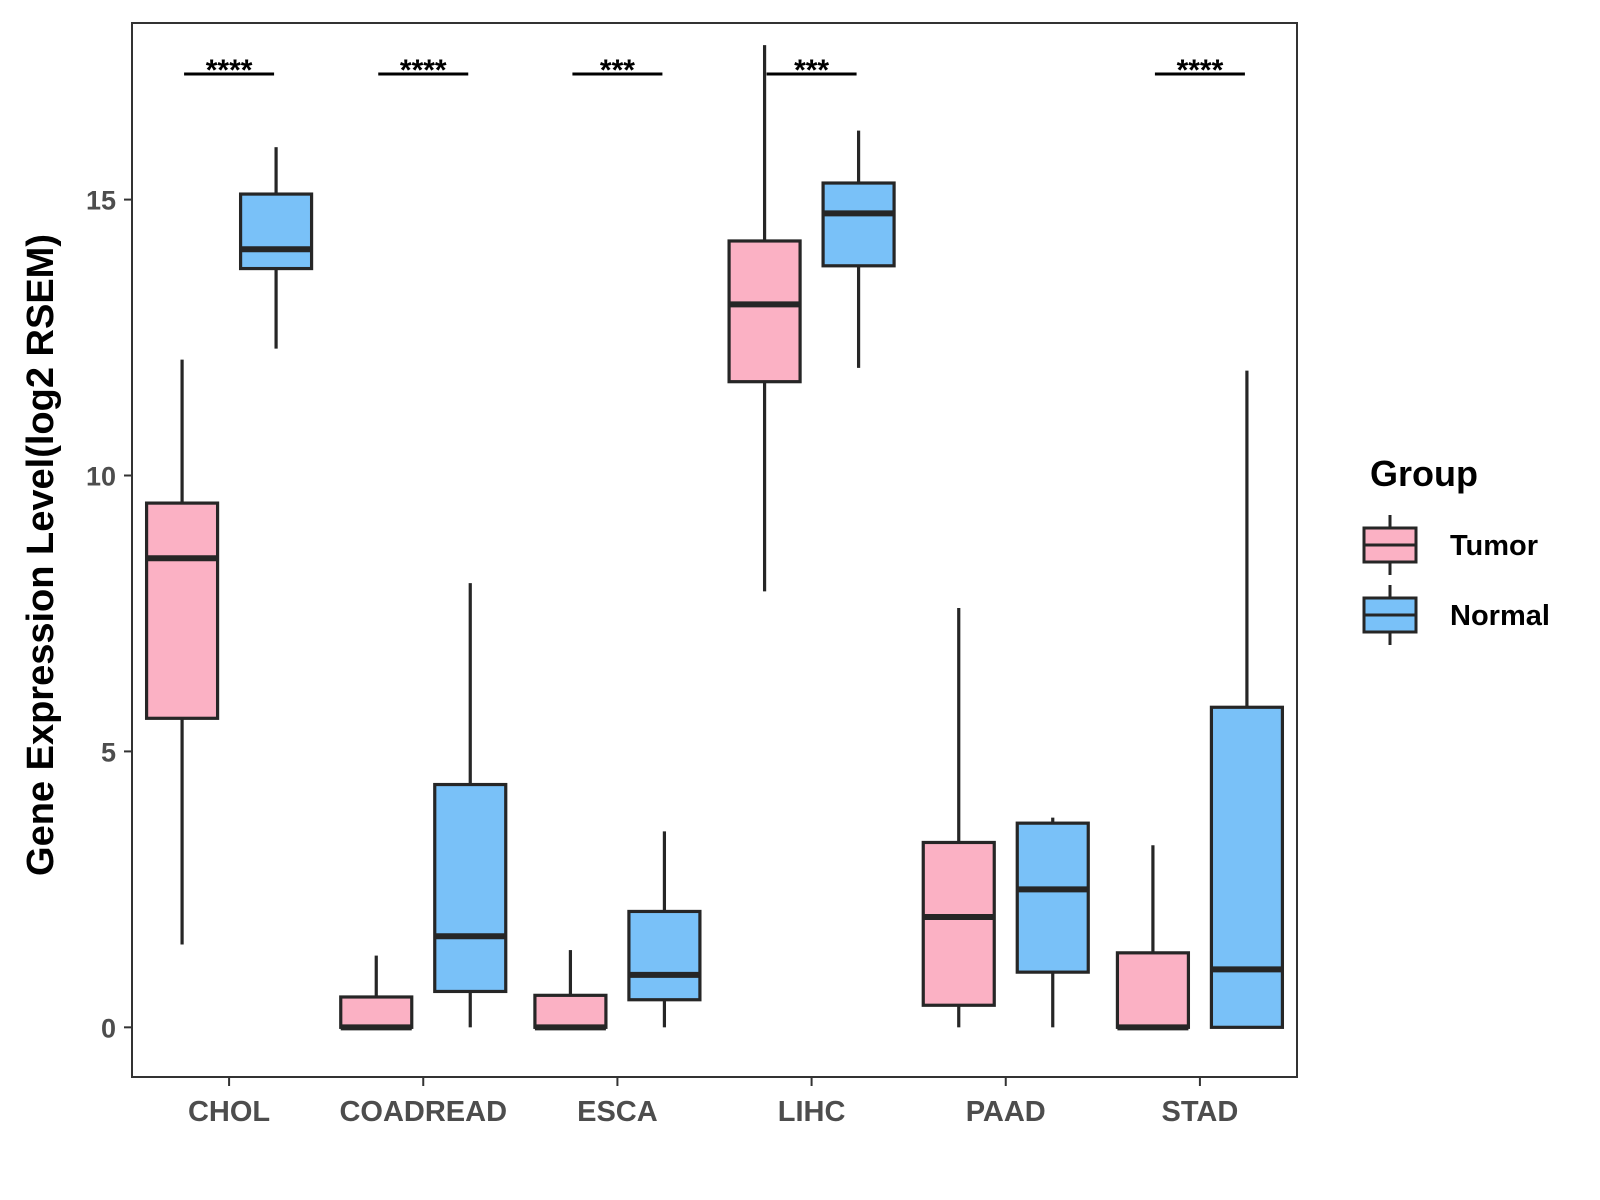 The image size is (1600, 1200). I want to click on box-normal-paad, so click(1052, 922).